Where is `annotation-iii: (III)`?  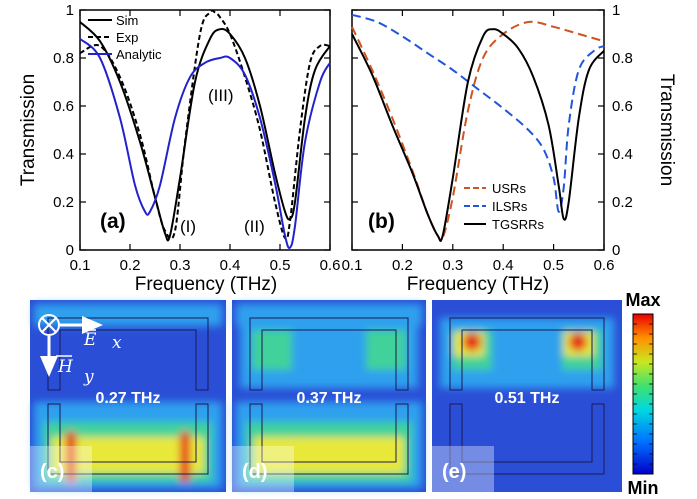
annotation-iii: (III) is located at coordinates (221, 95).